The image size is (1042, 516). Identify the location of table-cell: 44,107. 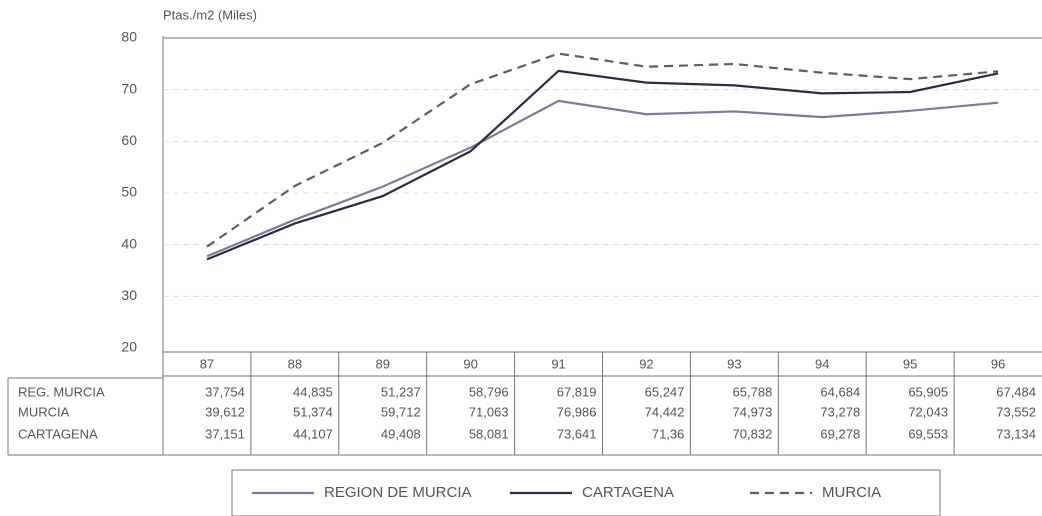
(313, 433).